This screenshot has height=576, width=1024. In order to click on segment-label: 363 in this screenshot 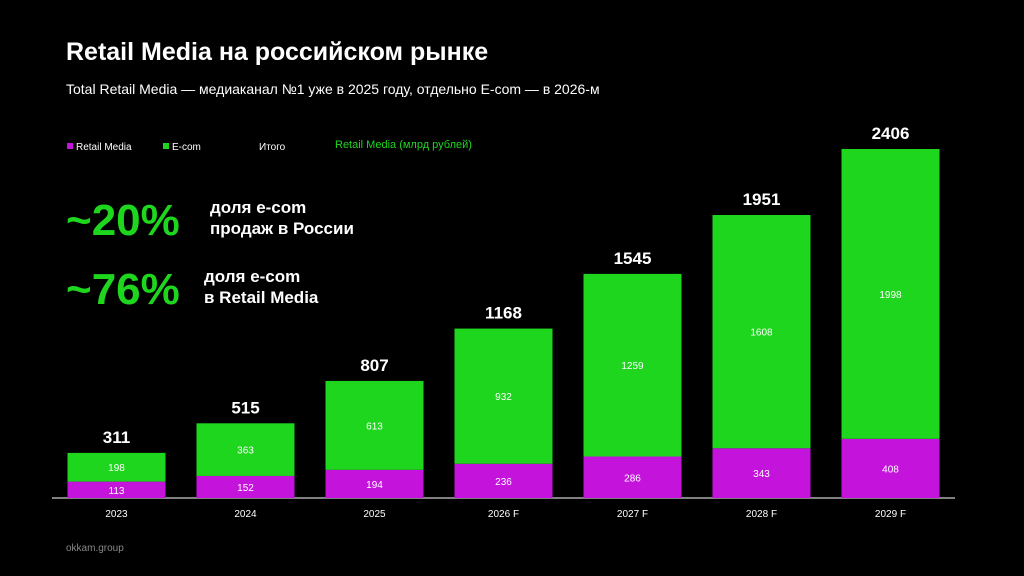, I will do `click(245, 451)`.